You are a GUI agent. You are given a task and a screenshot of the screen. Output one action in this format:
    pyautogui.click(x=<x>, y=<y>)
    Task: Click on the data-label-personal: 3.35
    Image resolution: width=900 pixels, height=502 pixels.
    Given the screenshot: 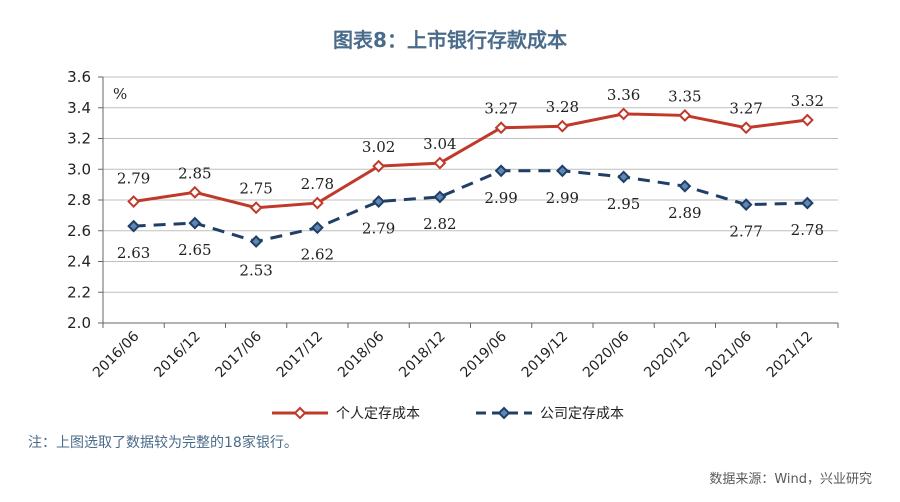 What is the action you would take?
    pyautogui.click(x=684, y=96)
    